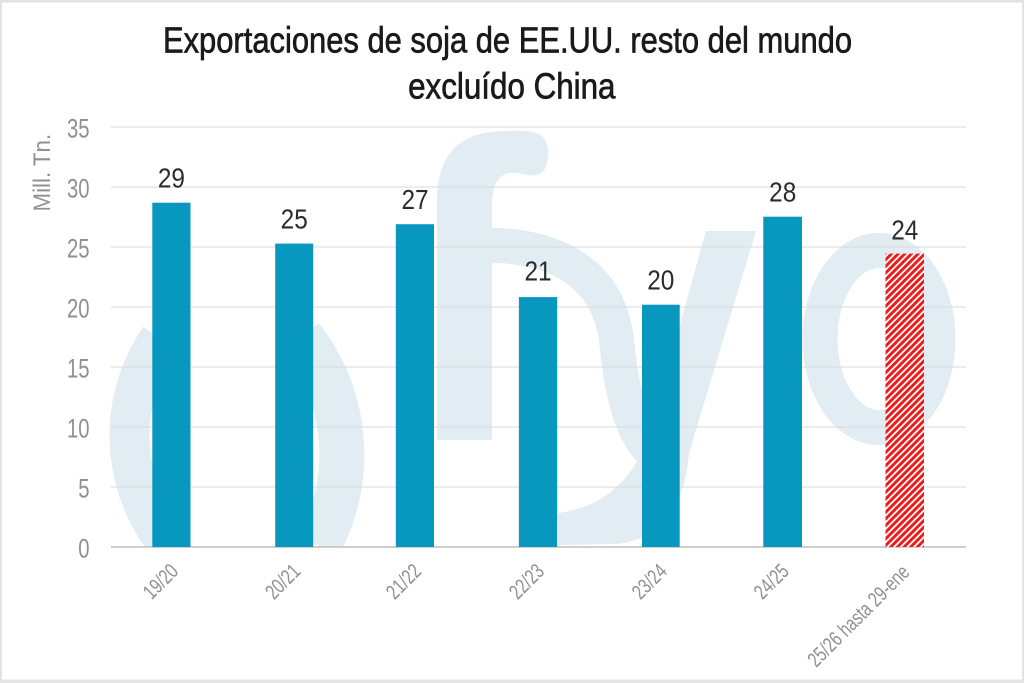 This screenshot has width=1024, height=683. I want to click on svg-text: 15, so click(78, 369).